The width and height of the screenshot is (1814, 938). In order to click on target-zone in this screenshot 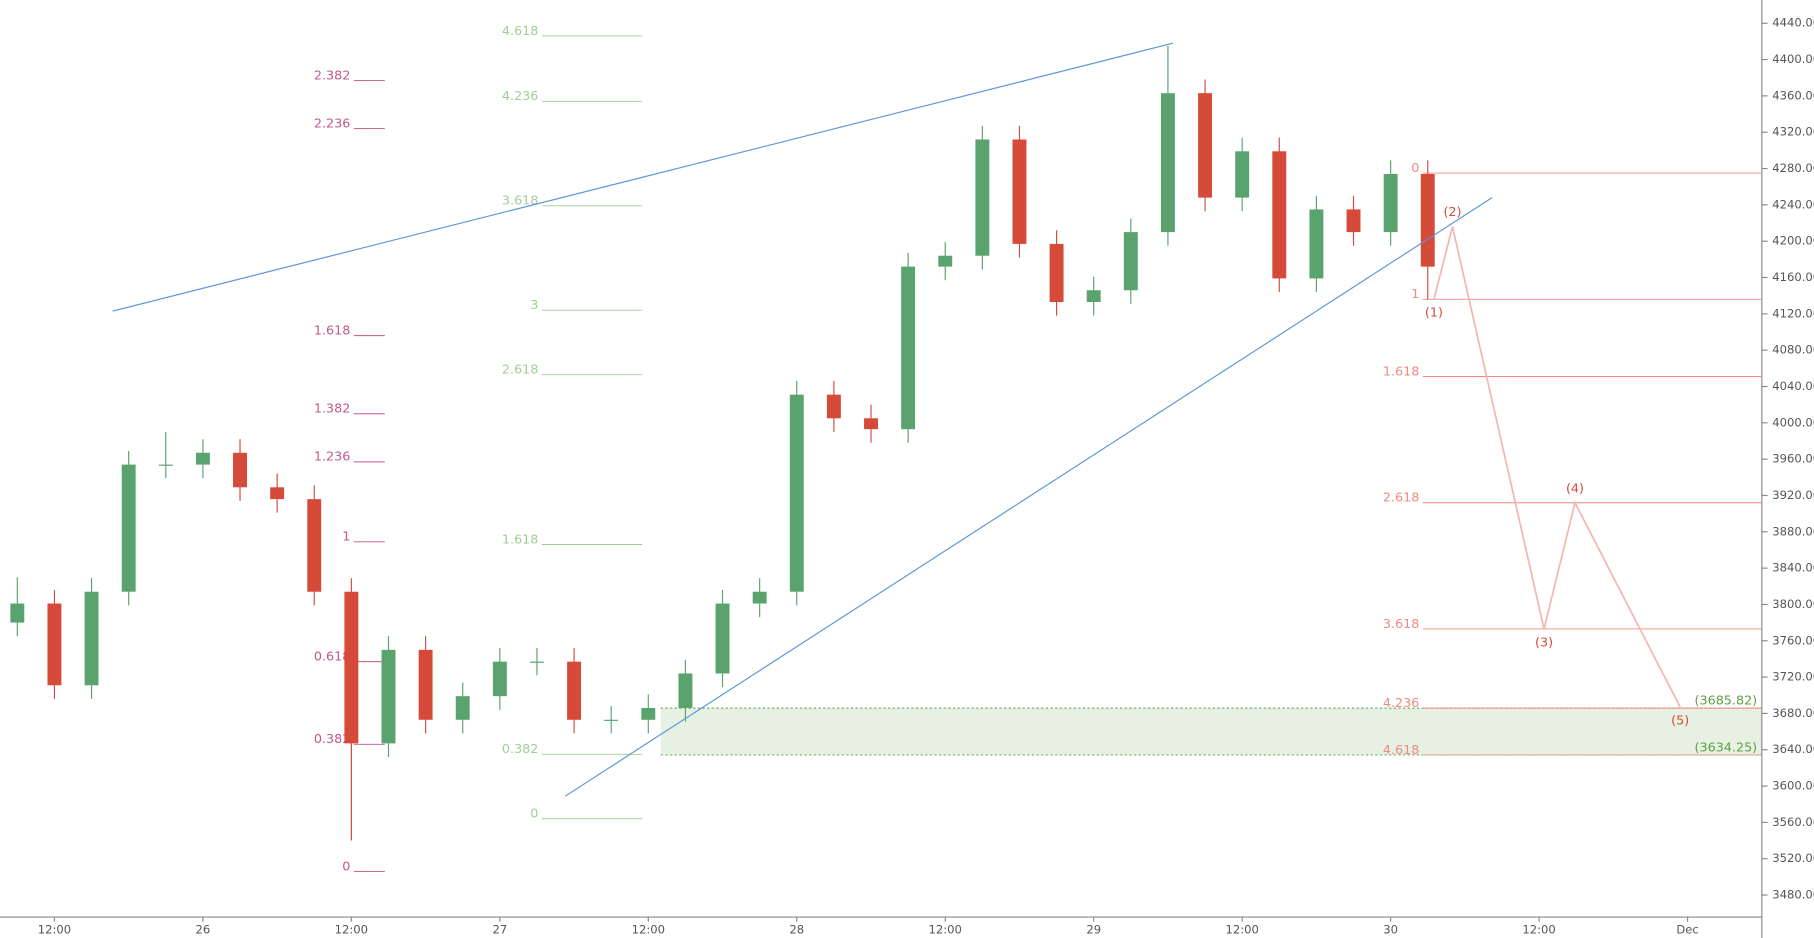, I will do `click(1211, 731)`.